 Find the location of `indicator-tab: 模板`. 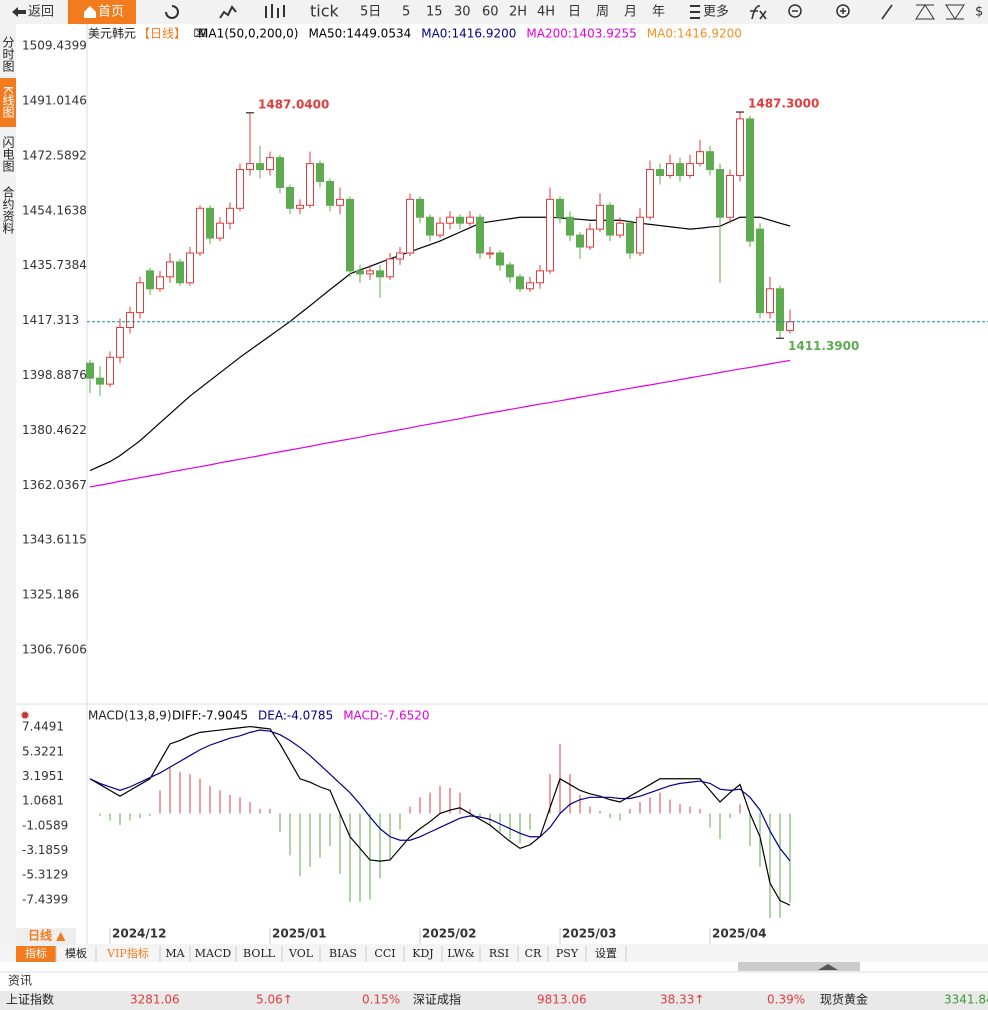

indicator-tab: 模板 is located at coordinates (76, 953).